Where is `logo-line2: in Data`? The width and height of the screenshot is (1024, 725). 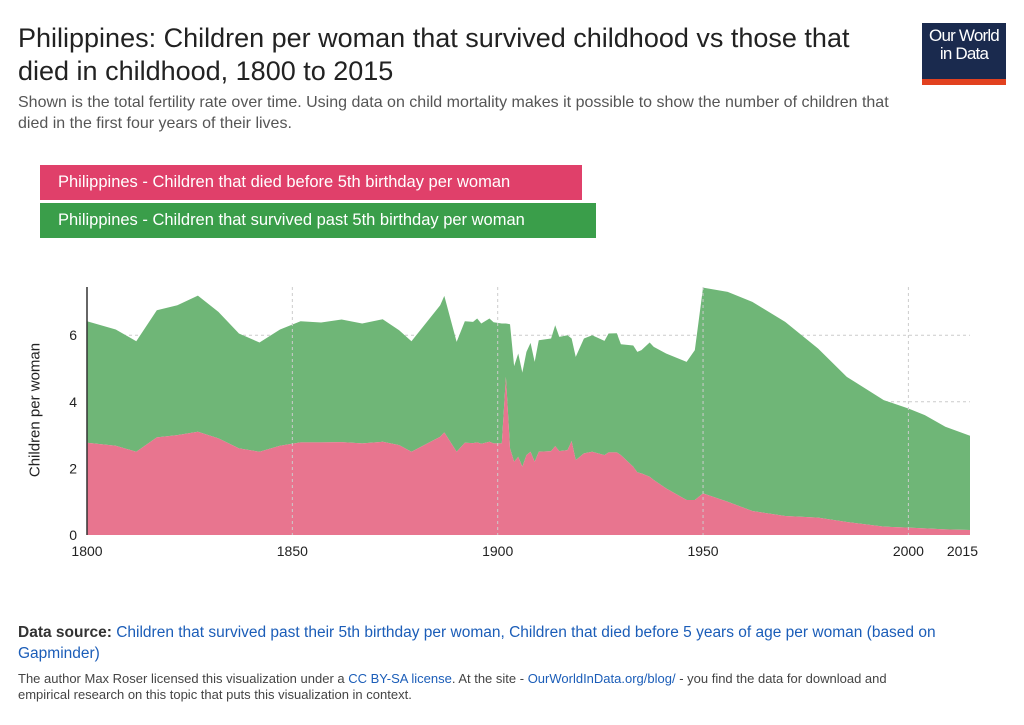
logo-line2: in Data is located at coordinates (964, 53).